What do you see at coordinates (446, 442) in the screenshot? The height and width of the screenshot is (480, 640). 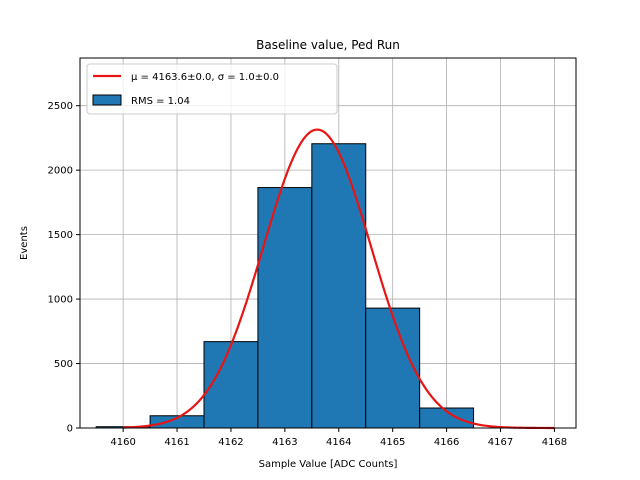 I see `x-tick-label: 4166` at bounding box center [446, 442].